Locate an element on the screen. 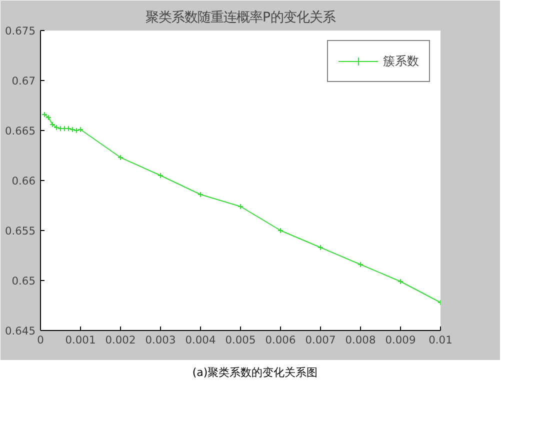 This screenshot has height=421, width=537. y-tick-label: 0.665 is located at coordinates (20, 131).